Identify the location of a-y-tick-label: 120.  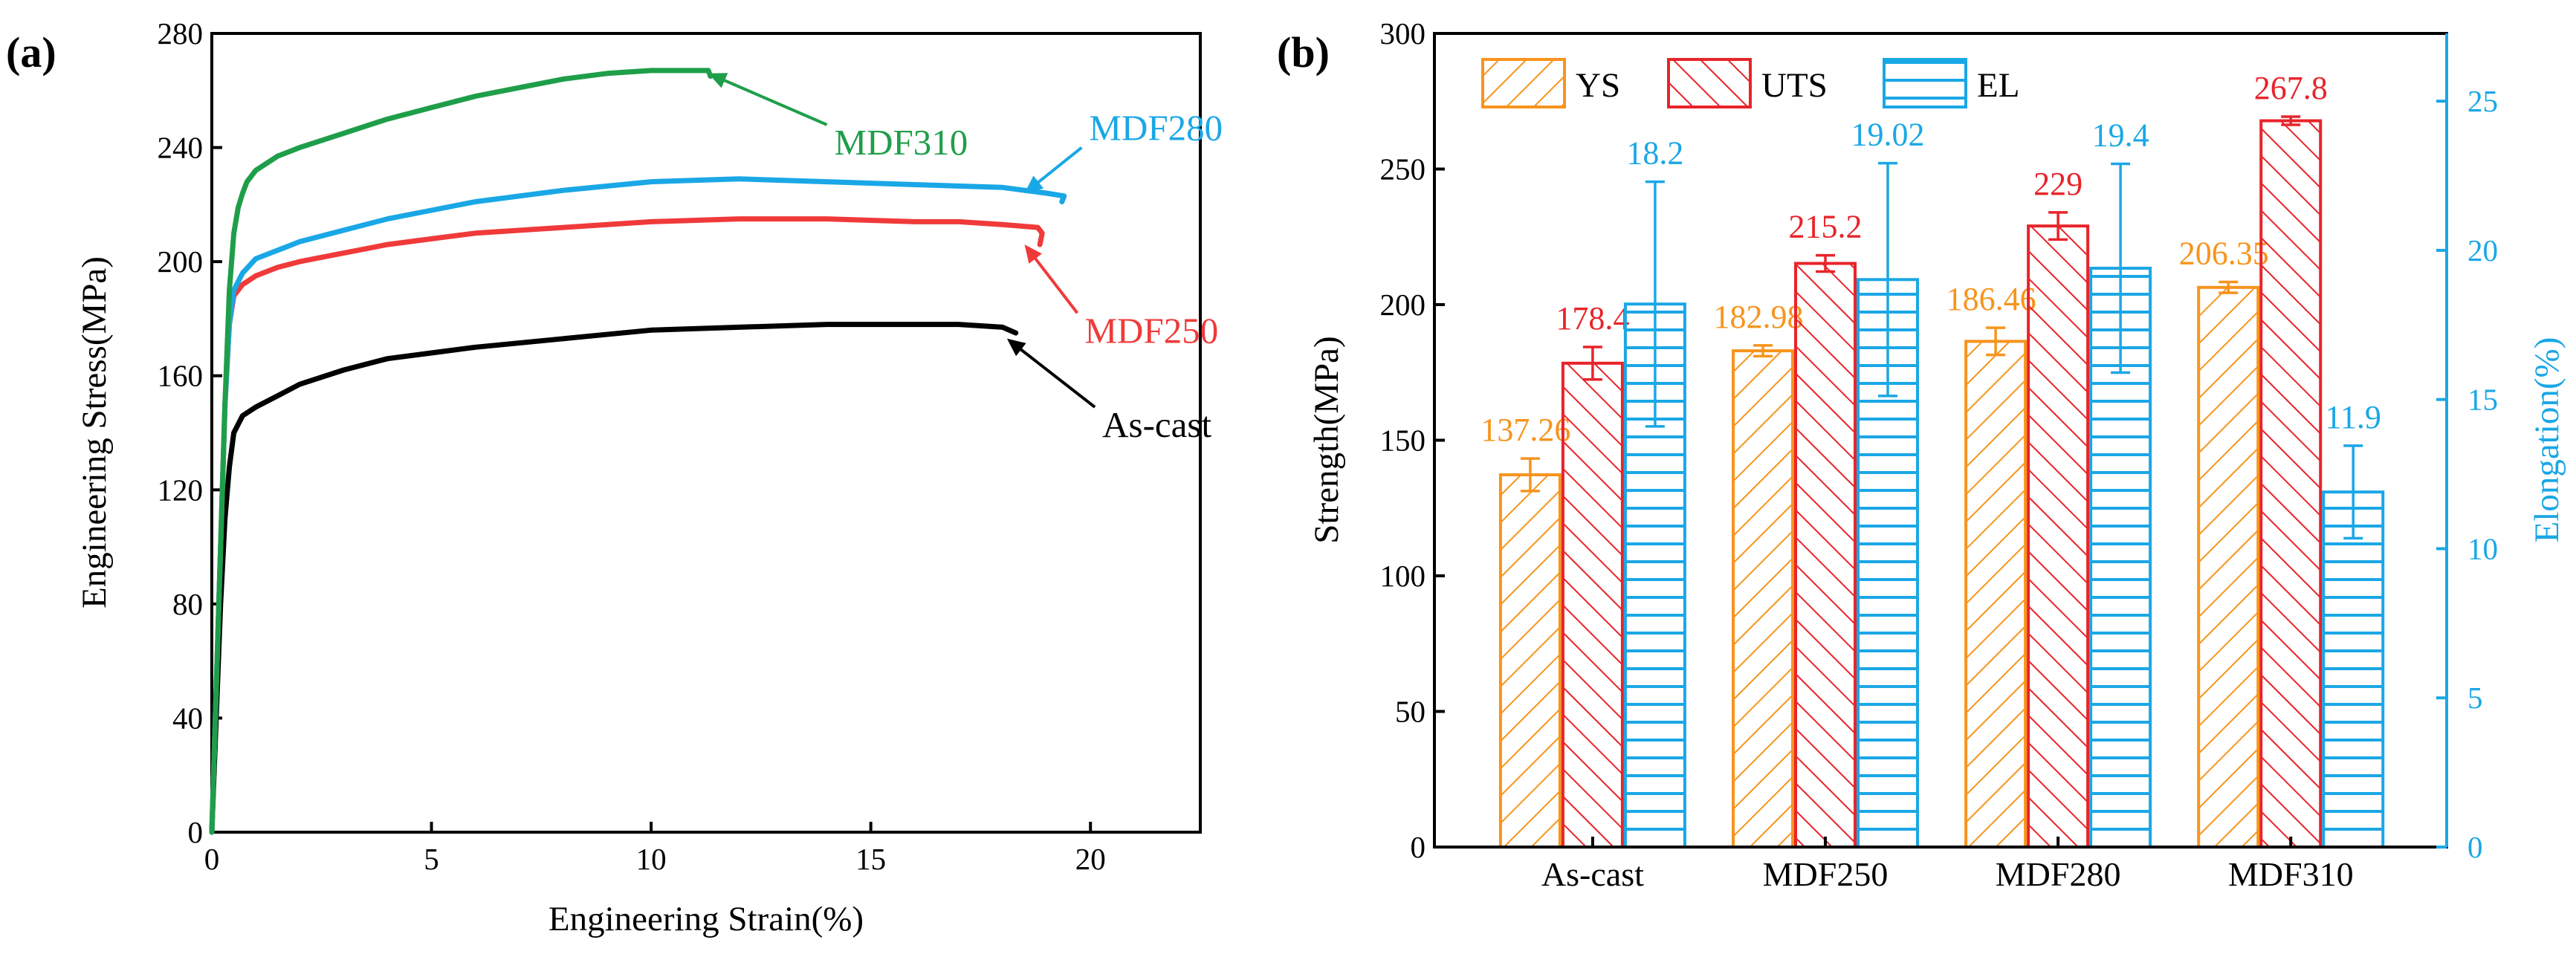
(181, 490).